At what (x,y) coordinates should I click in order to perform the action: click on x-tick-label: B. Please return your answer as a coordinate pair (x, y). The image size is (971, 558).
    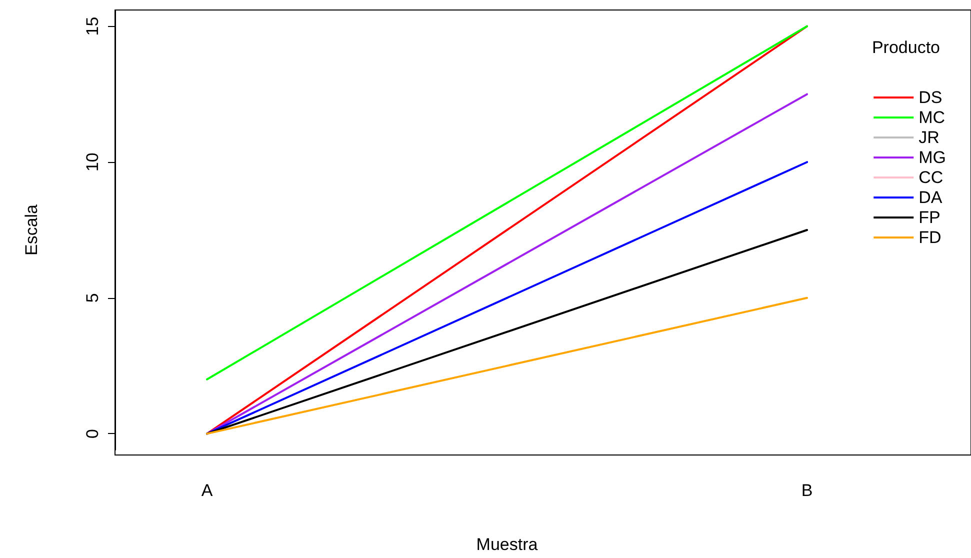
    Looking at the image, I should click on (807, 490).